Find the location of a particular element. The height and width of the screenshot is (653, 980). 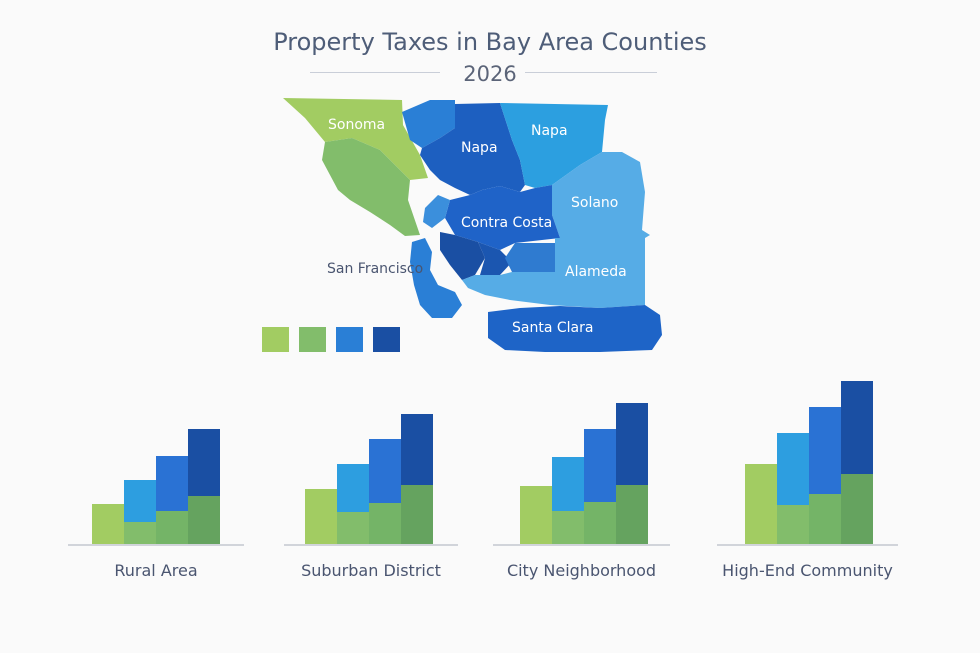

county-inner-square is located at coordinates (530, 257).